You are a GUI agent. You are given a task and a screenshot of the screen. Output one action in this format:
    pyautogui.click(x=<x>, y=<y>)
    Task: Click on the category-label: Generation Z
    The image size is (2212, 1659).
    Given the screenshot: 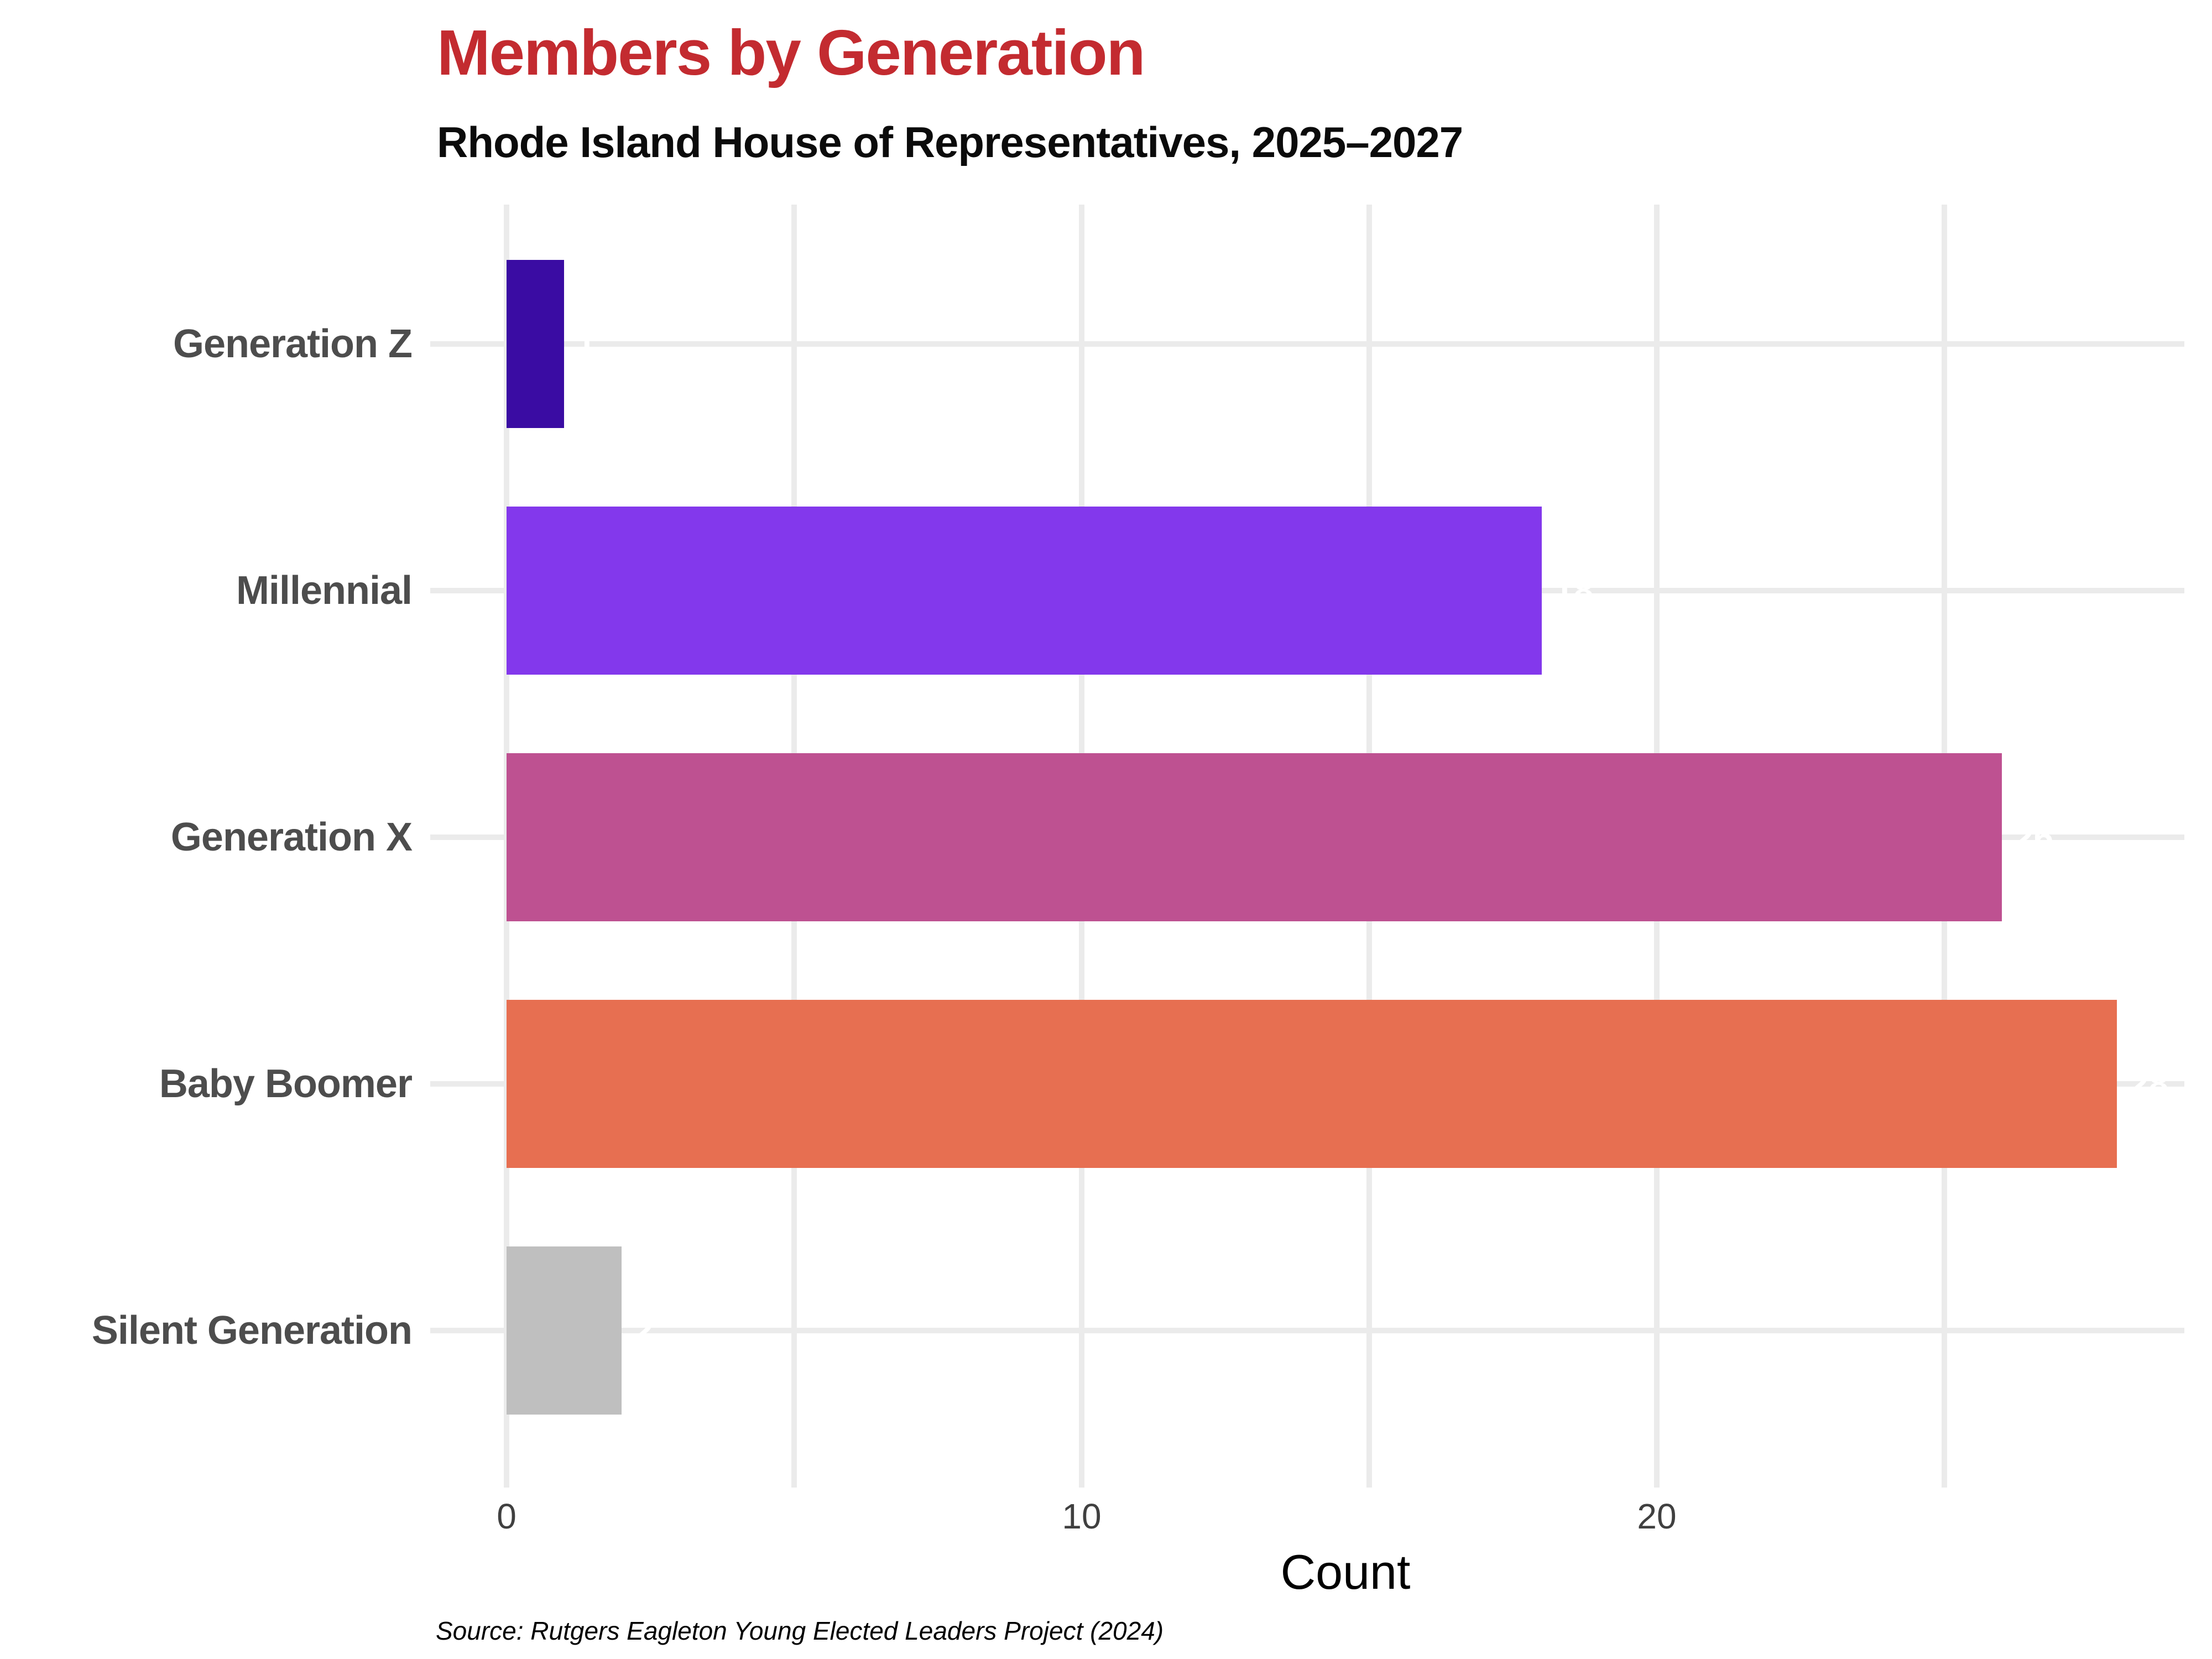 What is the action you would take?
    pyautogui.click(x=293, y=344)
    